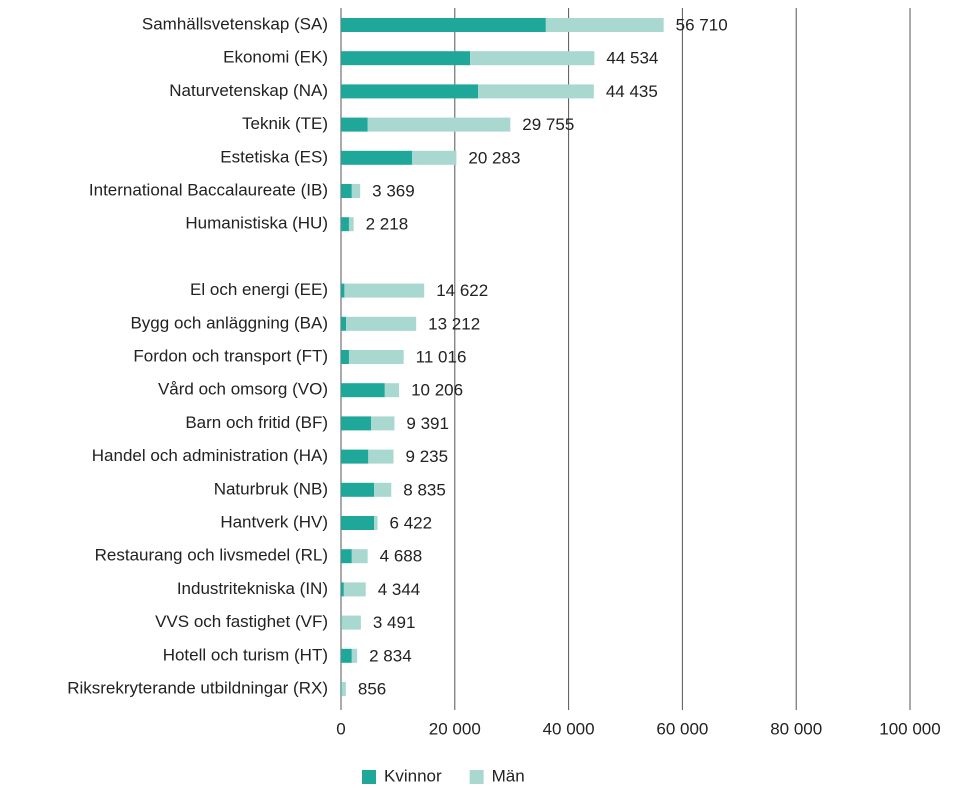 This screenshot has height=789, width=965. Describe the element at coordinates (401, 556) in the screenshot. I see `total-label: 4 688` at that location.